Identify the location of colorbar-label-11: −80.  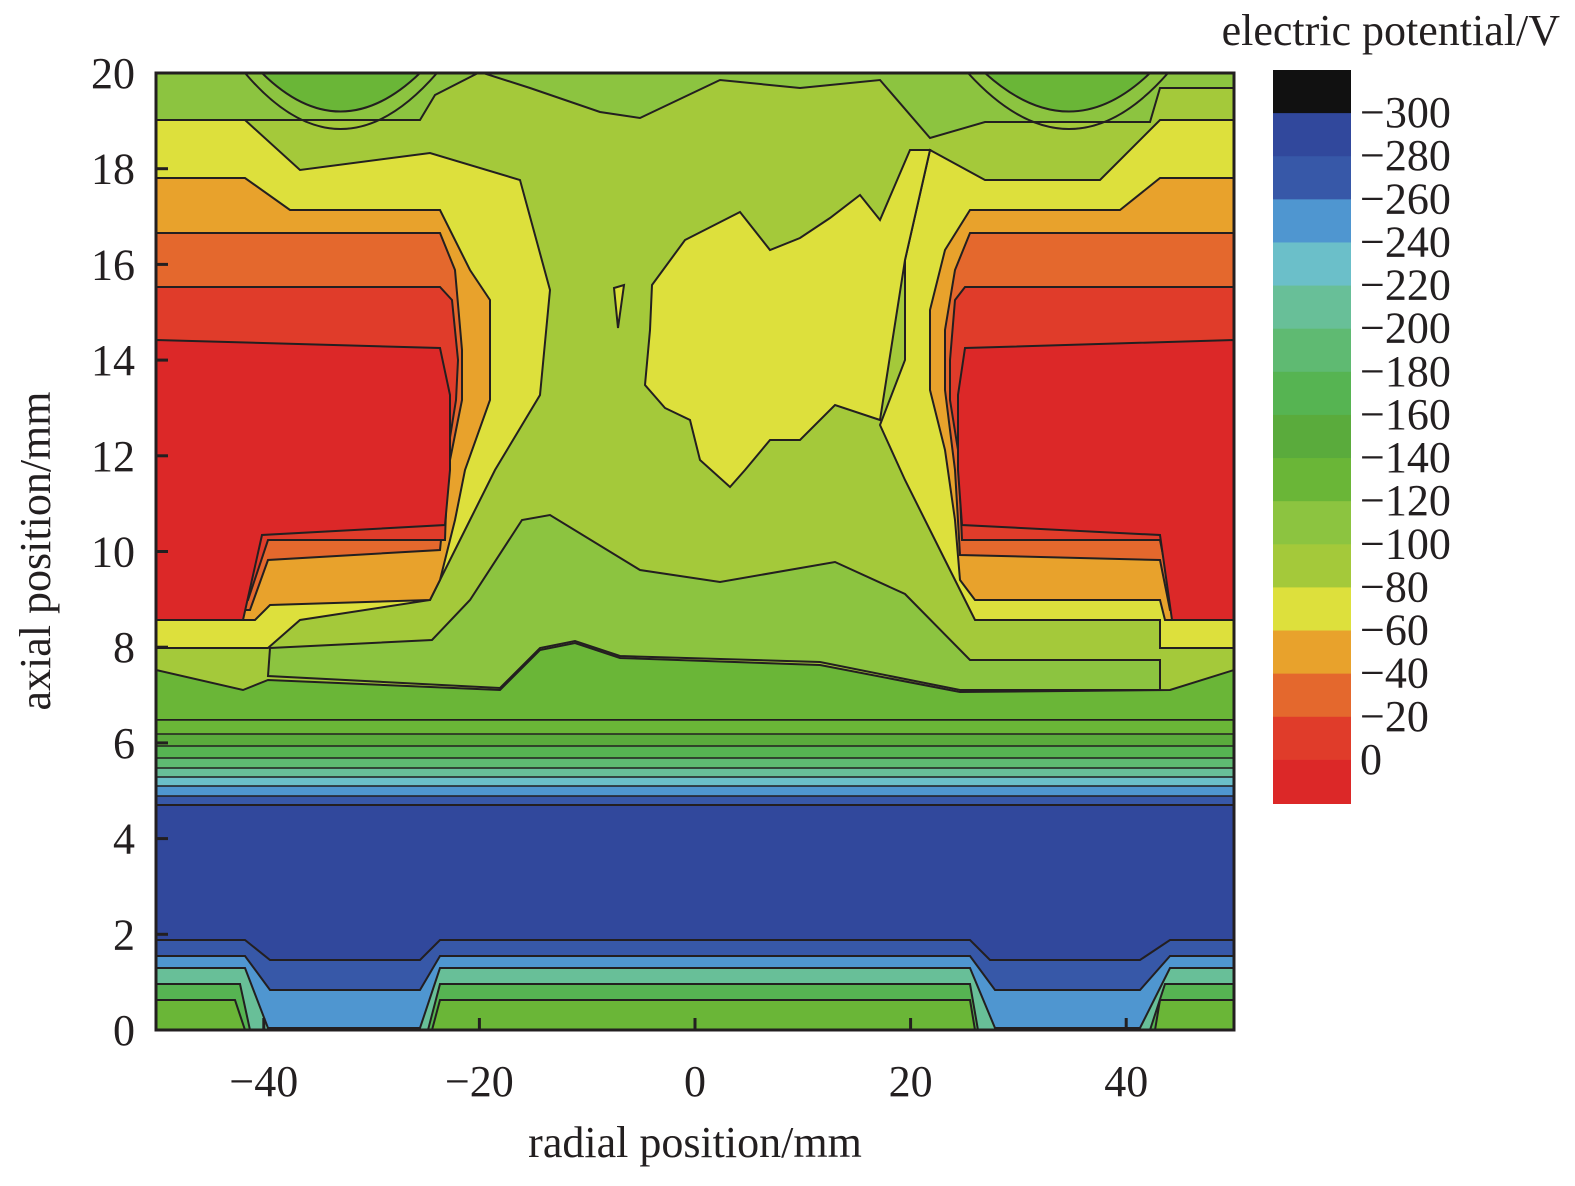
(1394, 586).